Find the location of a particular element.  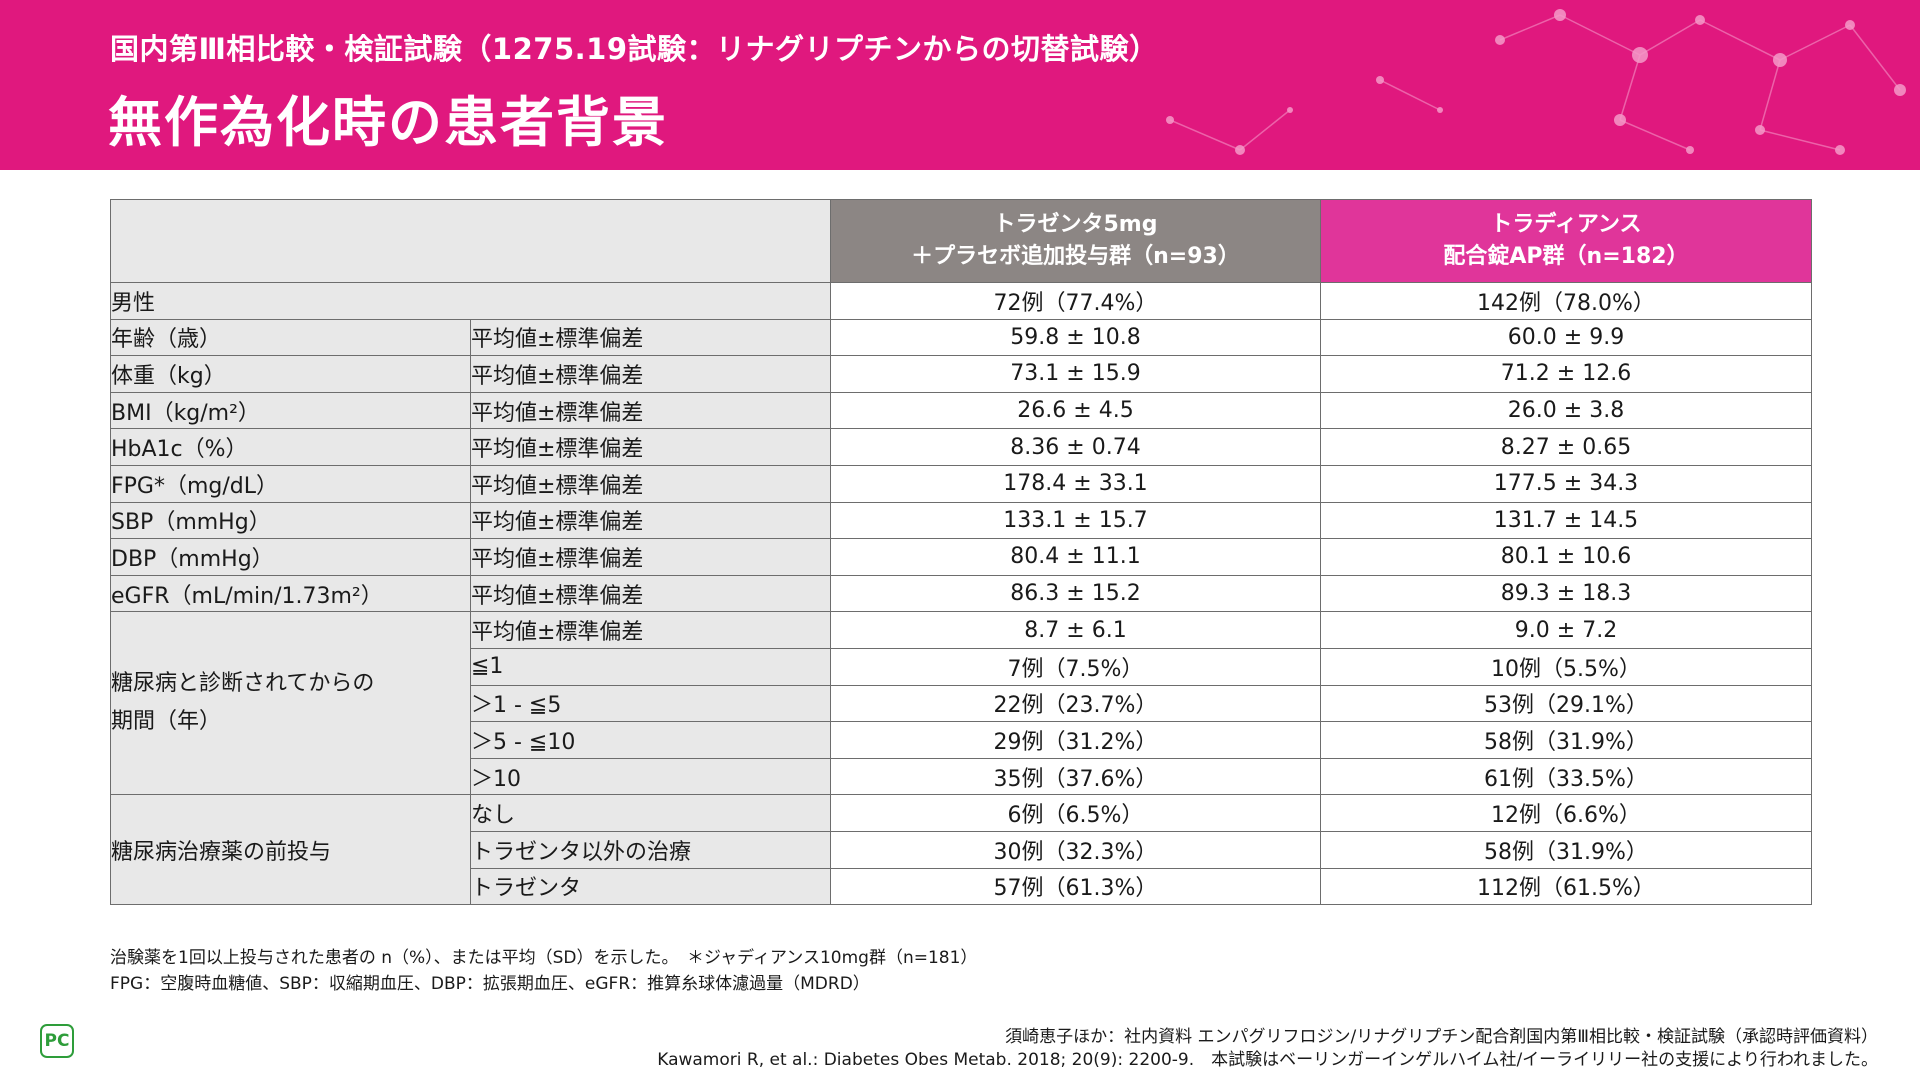

cell-dbp-trazenta: 80.4 ± 11.1 is located at coordinates (1075, 557).